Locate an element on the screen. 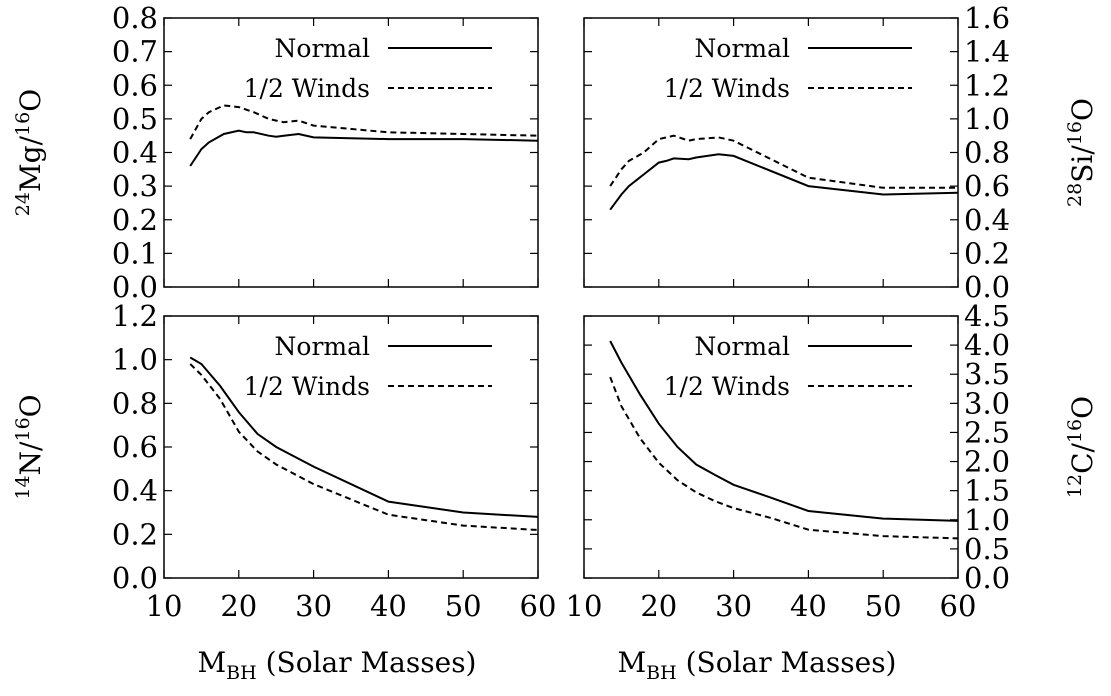  y-tick-label: 0.7 is located at coordinates (135, 52).